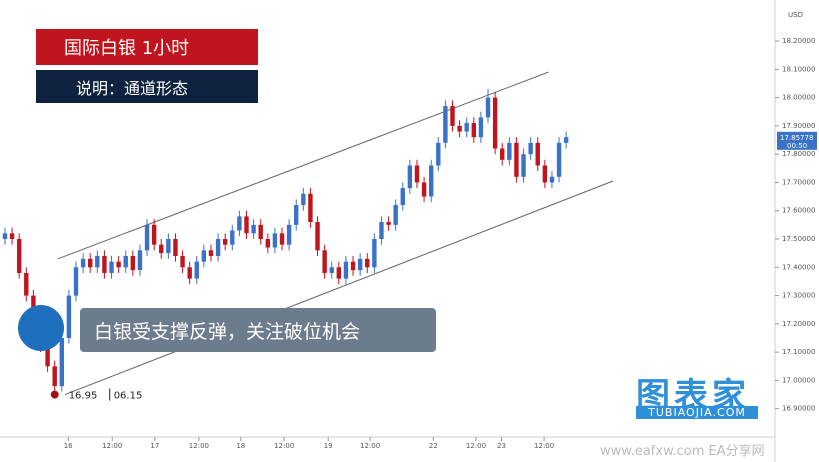 This screenshot has height=462, width=819. Describe the element at coordinates (147, 47) in the screenshot. I see `chart-title: 国际白银 1小时` at that location.